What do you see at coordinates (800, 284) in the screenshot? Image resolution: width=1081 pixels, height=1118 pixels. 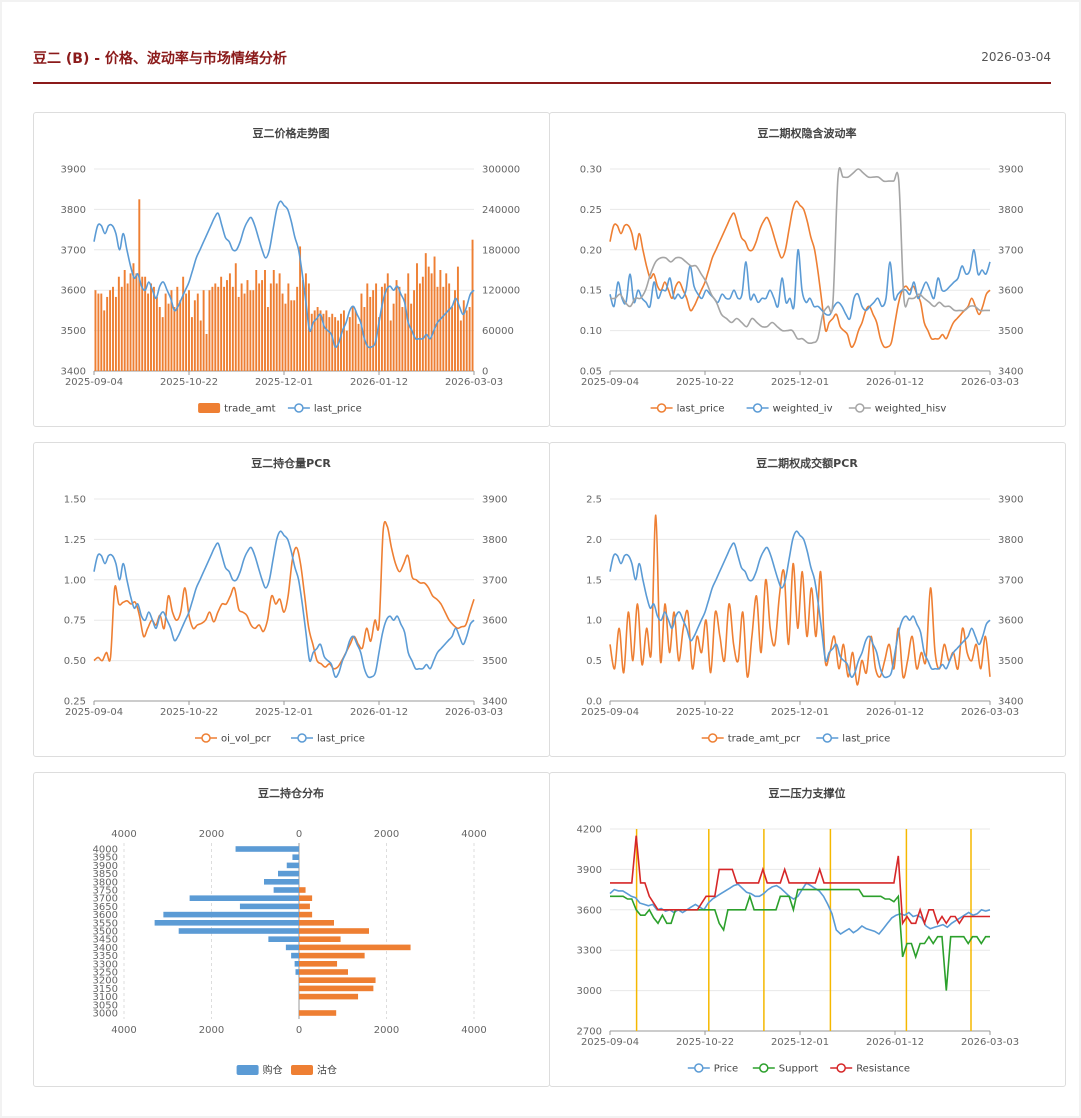 I see `series-line-weighted-iv` at bounding box center [800, 284].